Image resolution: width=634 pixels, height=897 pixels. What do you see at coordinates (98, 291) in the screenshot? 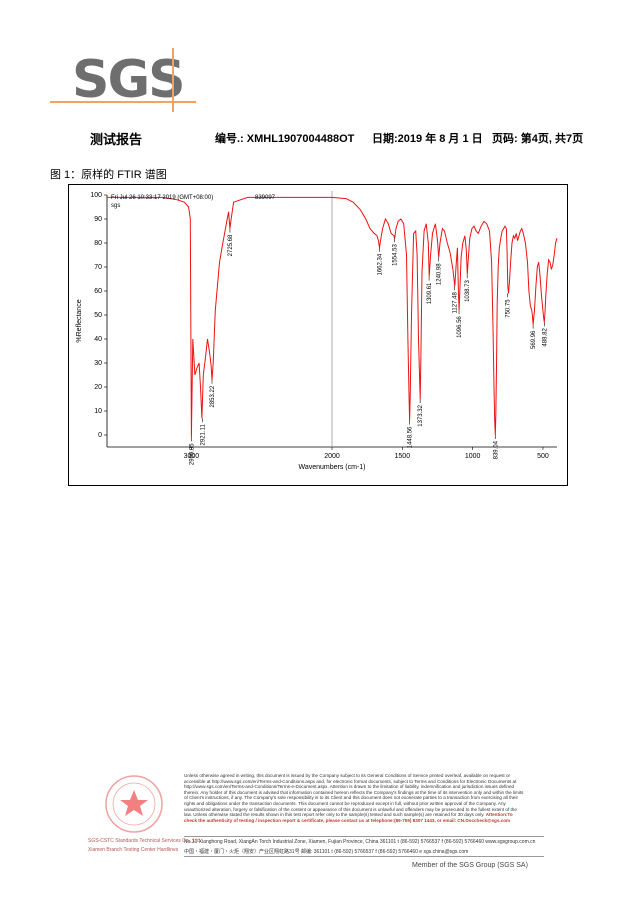
I see `y-tick-label: 60` at bounding box center [98, 291].